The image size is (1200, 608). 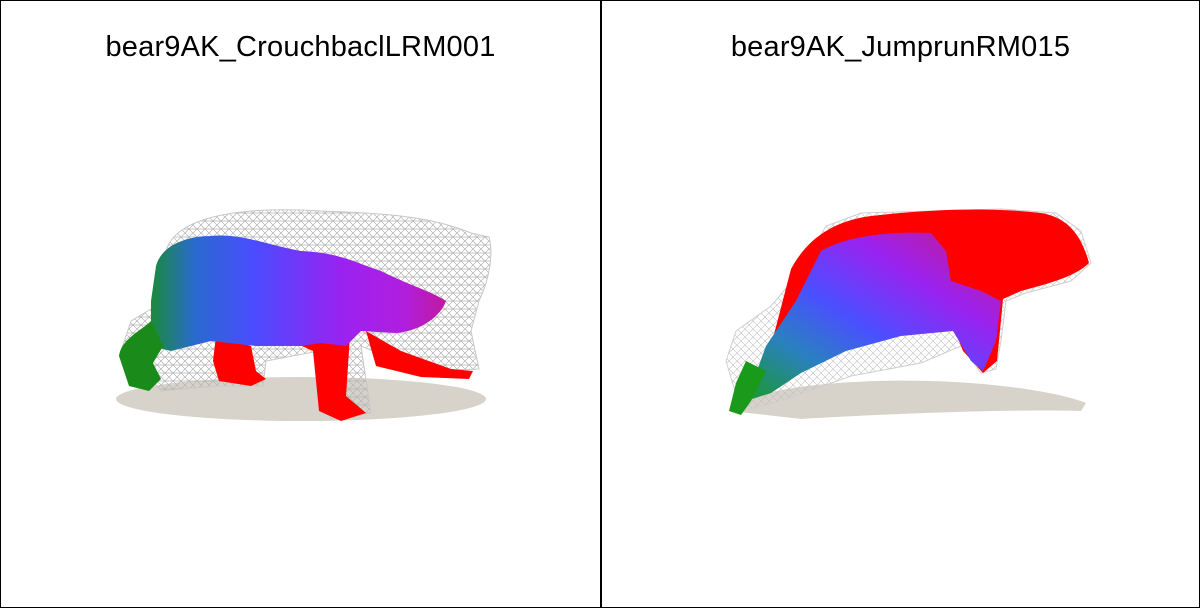 What do you see at coordinates (900, 47) in the screenshot?
I see `panel-title-right: bear9AK_JumprunRM015` at bounding box center [900, 47].